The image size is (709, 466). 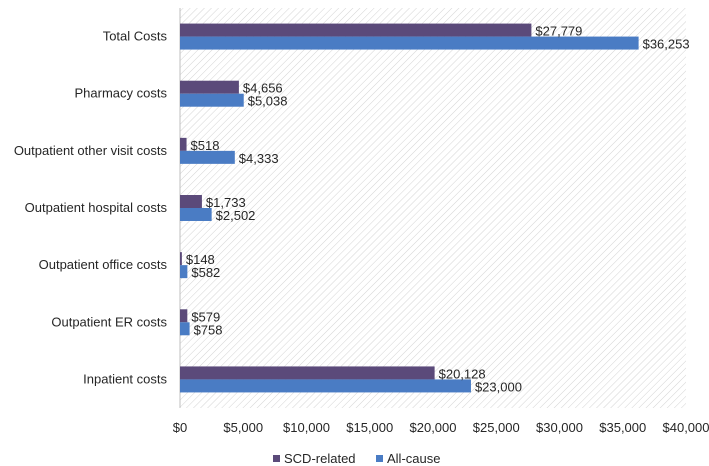 I want to click on bar-all-cause-outpatient-hospital-costs, so click(x=196, y=214).